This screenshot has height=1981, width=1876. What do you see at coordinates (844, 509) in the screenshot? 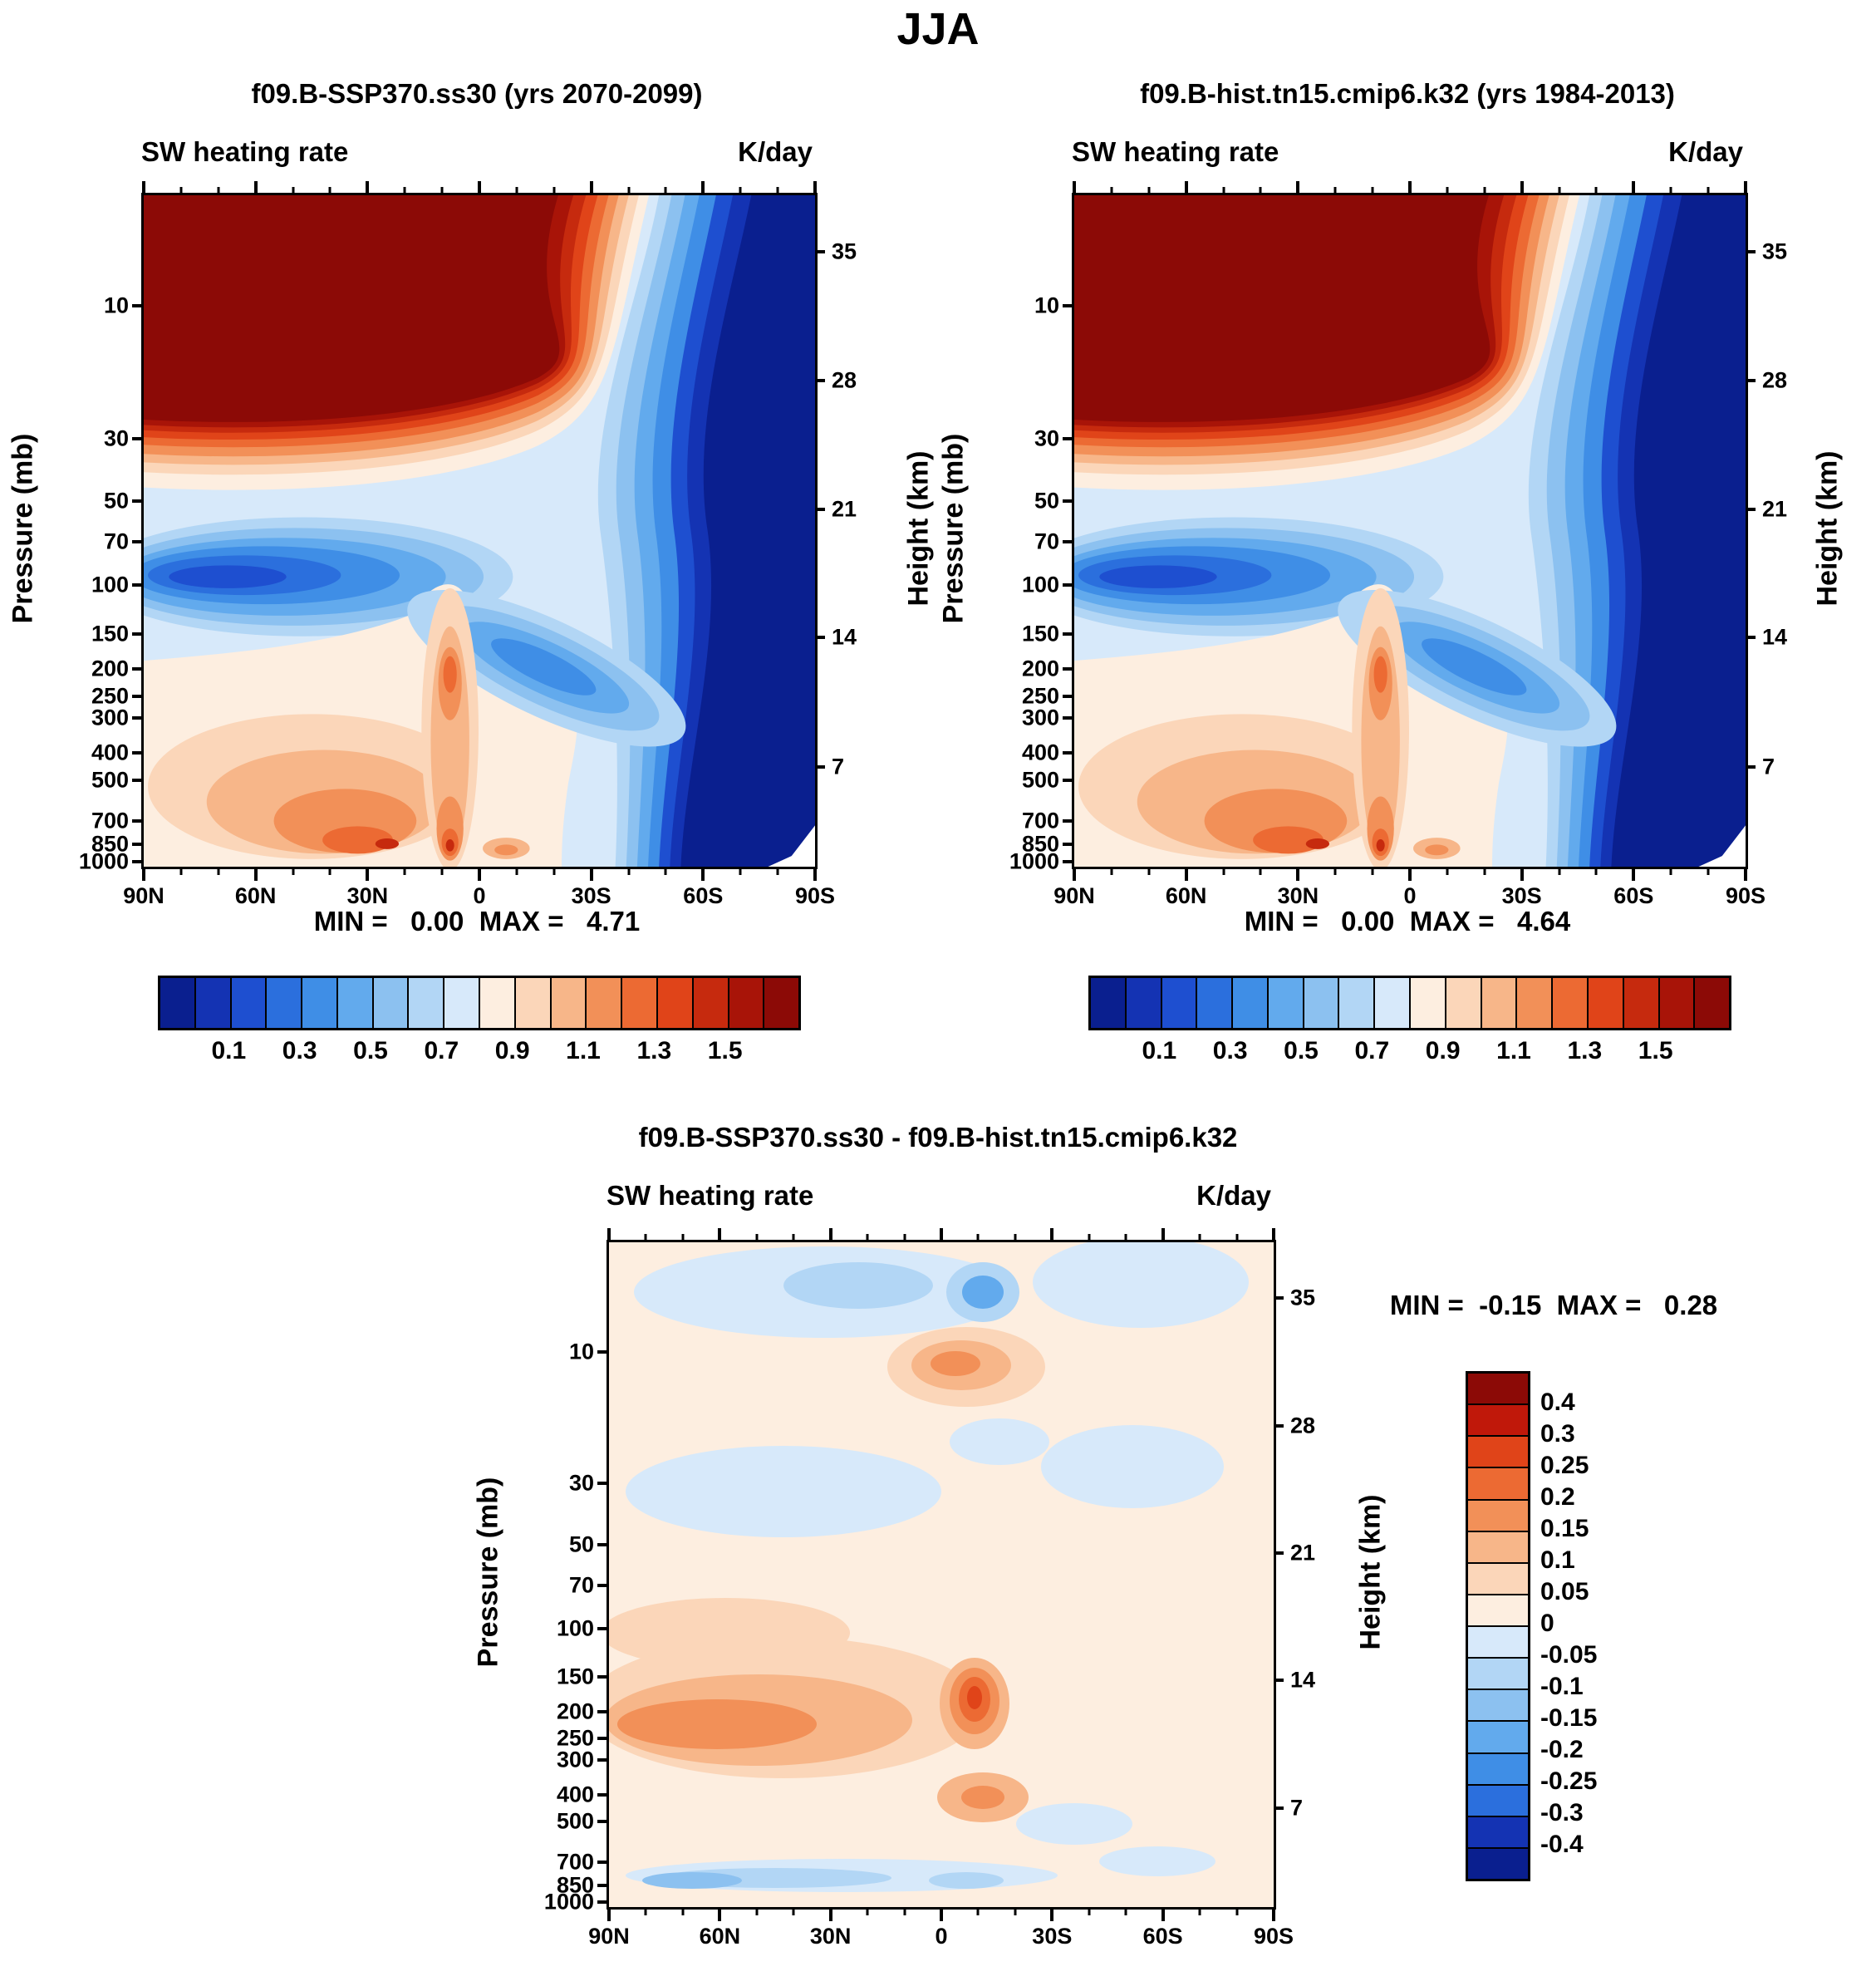
I see `height-tick-label: 21` at bounding box center [844, 509].